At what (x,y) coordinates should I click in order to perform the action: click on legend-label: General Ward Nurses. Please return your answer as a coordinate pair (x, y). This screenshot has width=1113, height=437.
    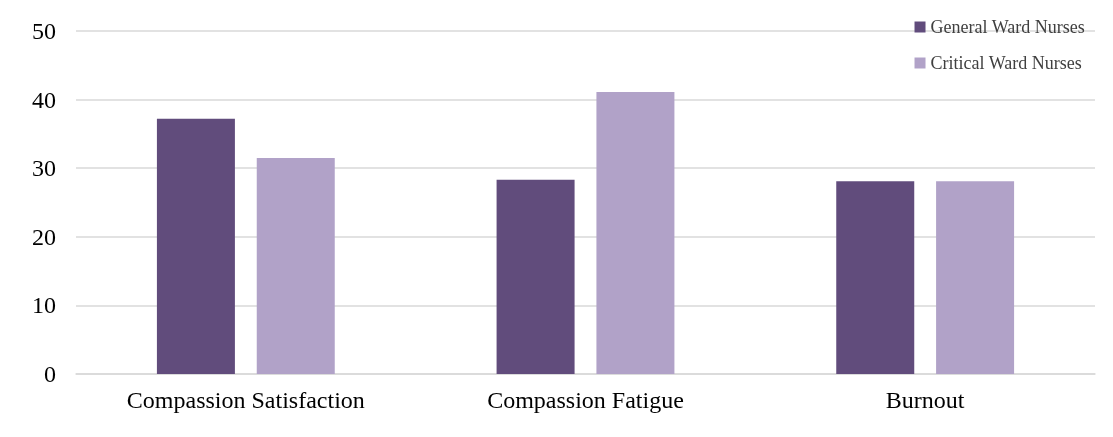
    Looking at the image, I should click on (1007, 27).